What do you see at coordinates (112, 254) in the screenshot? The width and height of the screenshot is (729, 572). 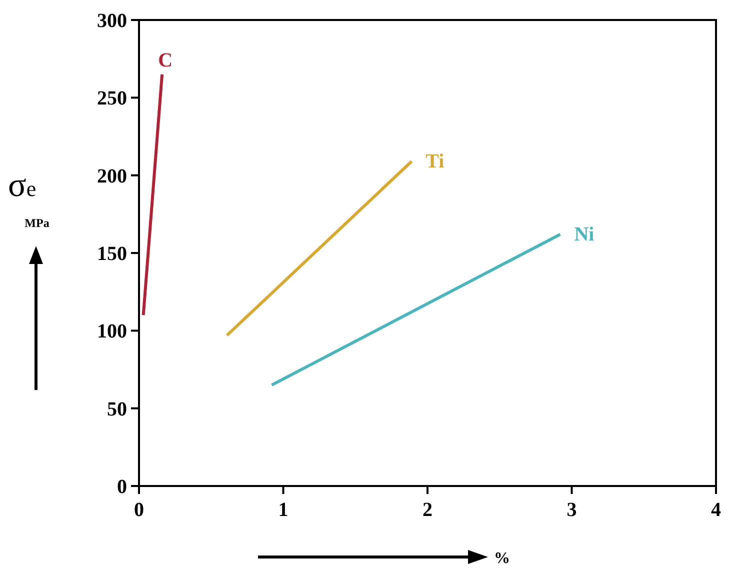 I see `y-tick-label: 150` at bounding box center [112, 254].